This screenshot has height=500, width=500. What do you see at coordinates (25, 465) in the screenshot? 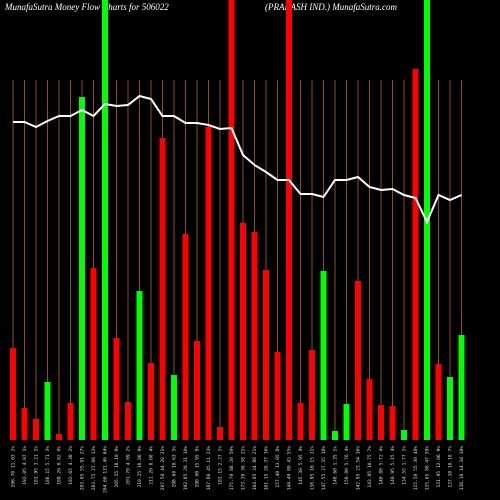
I see `x-tick-label: 192.05 4.07 1%` at bounding box center [25, 465].